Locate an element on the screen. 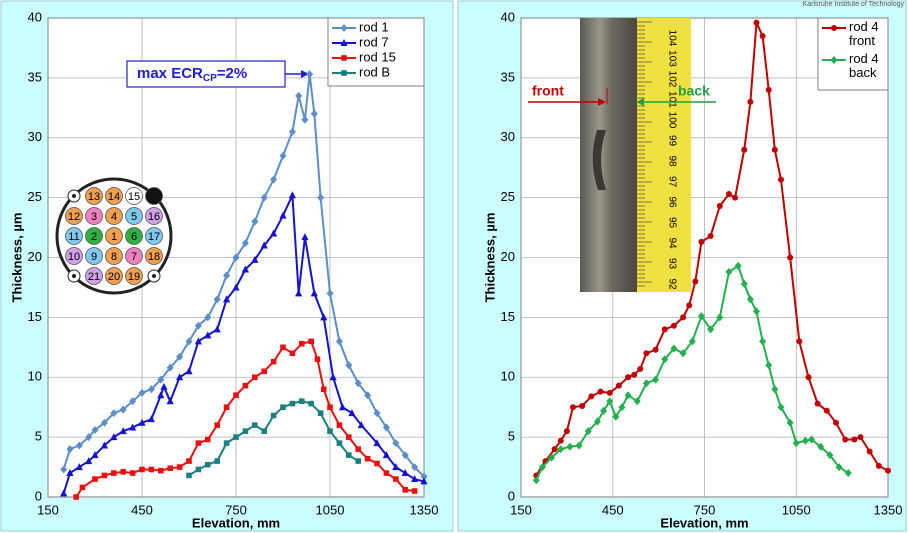  bundle-label: 11 is located at coordinates (73, 237).